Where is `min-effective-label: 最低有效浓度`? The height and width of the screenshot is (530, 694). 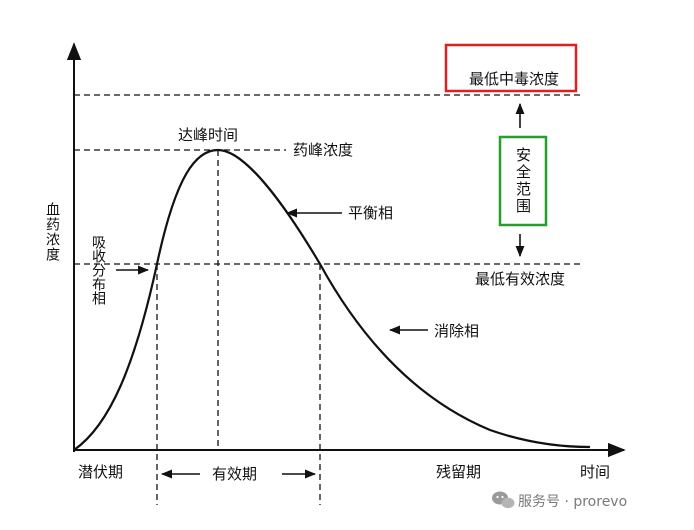 min-effective-label: 最低有效浓度 is located at coordinates (520, 279).